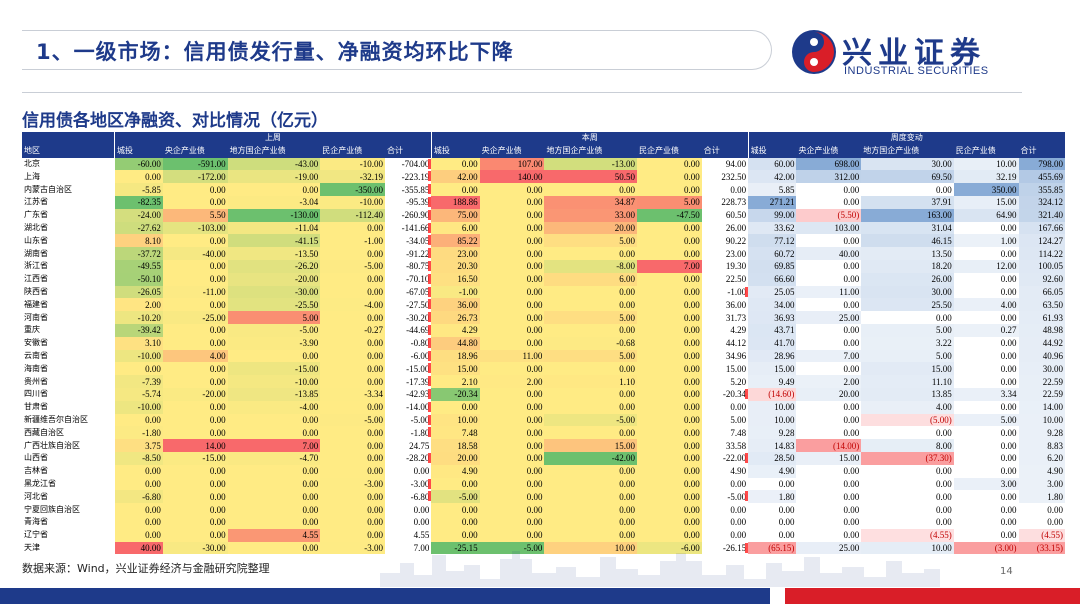  What do you see at coordinates (512, 151) in the screenshot?
I see `column-header: 央企产业债` at bounding box center [512, 151].